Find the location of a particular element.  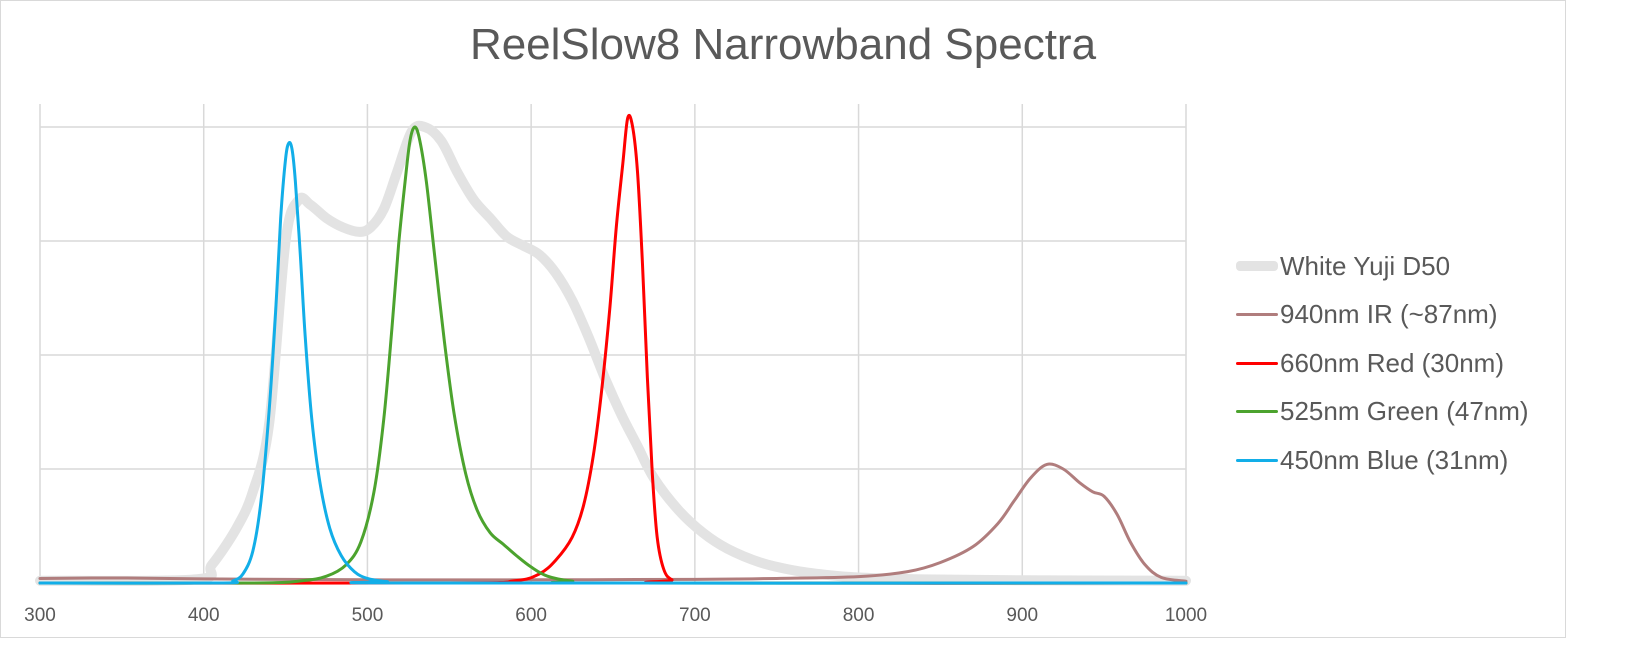

legend-label: White Yuji D50 is located at coordinates (1365, 265).